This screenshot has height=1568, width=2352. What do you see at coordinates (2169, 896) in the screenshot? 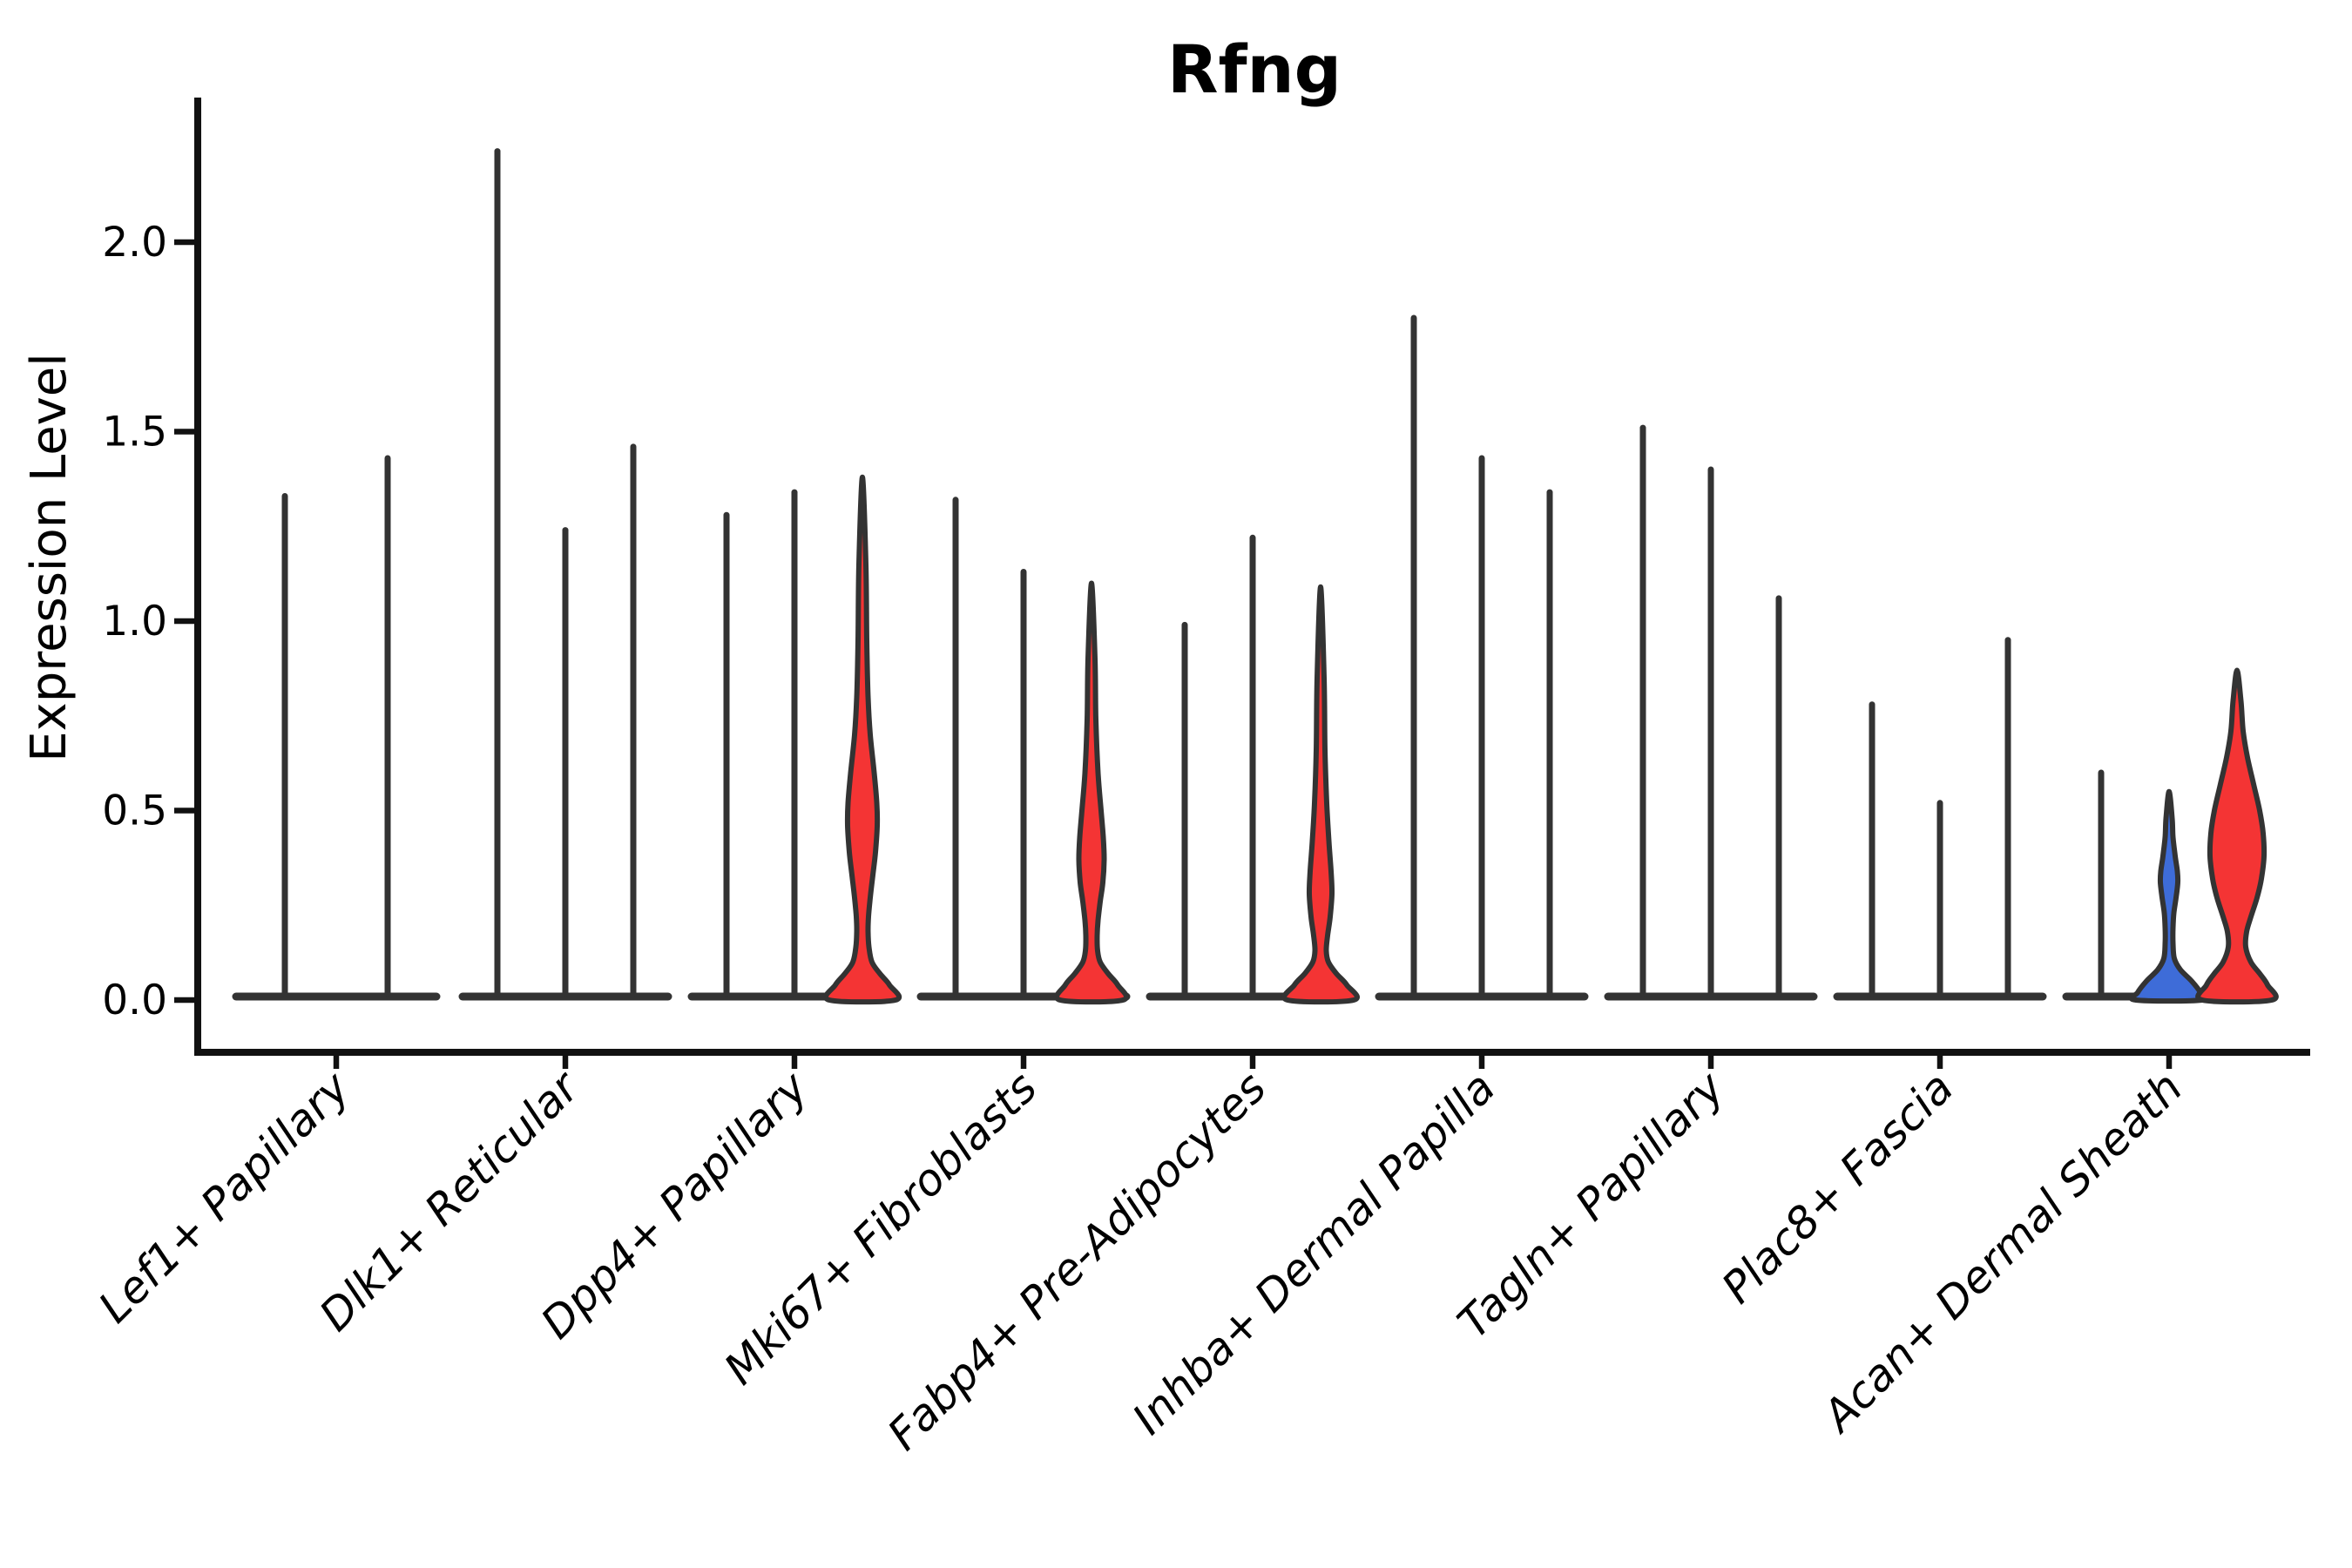
I see `violin-blue` at bounding box center [2169, 896].